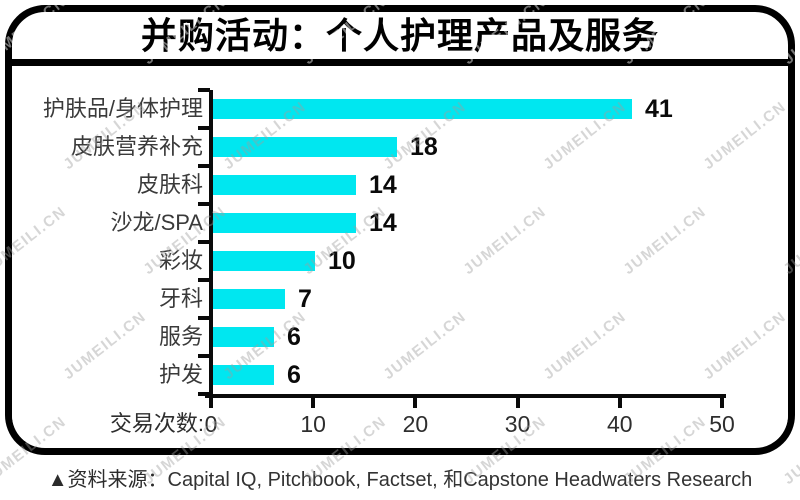 The image size is (800, 500). What do you see at coordinates (659, 109) in the screenshot?
I see `value-label: 41` at bounding box center [659, 109].